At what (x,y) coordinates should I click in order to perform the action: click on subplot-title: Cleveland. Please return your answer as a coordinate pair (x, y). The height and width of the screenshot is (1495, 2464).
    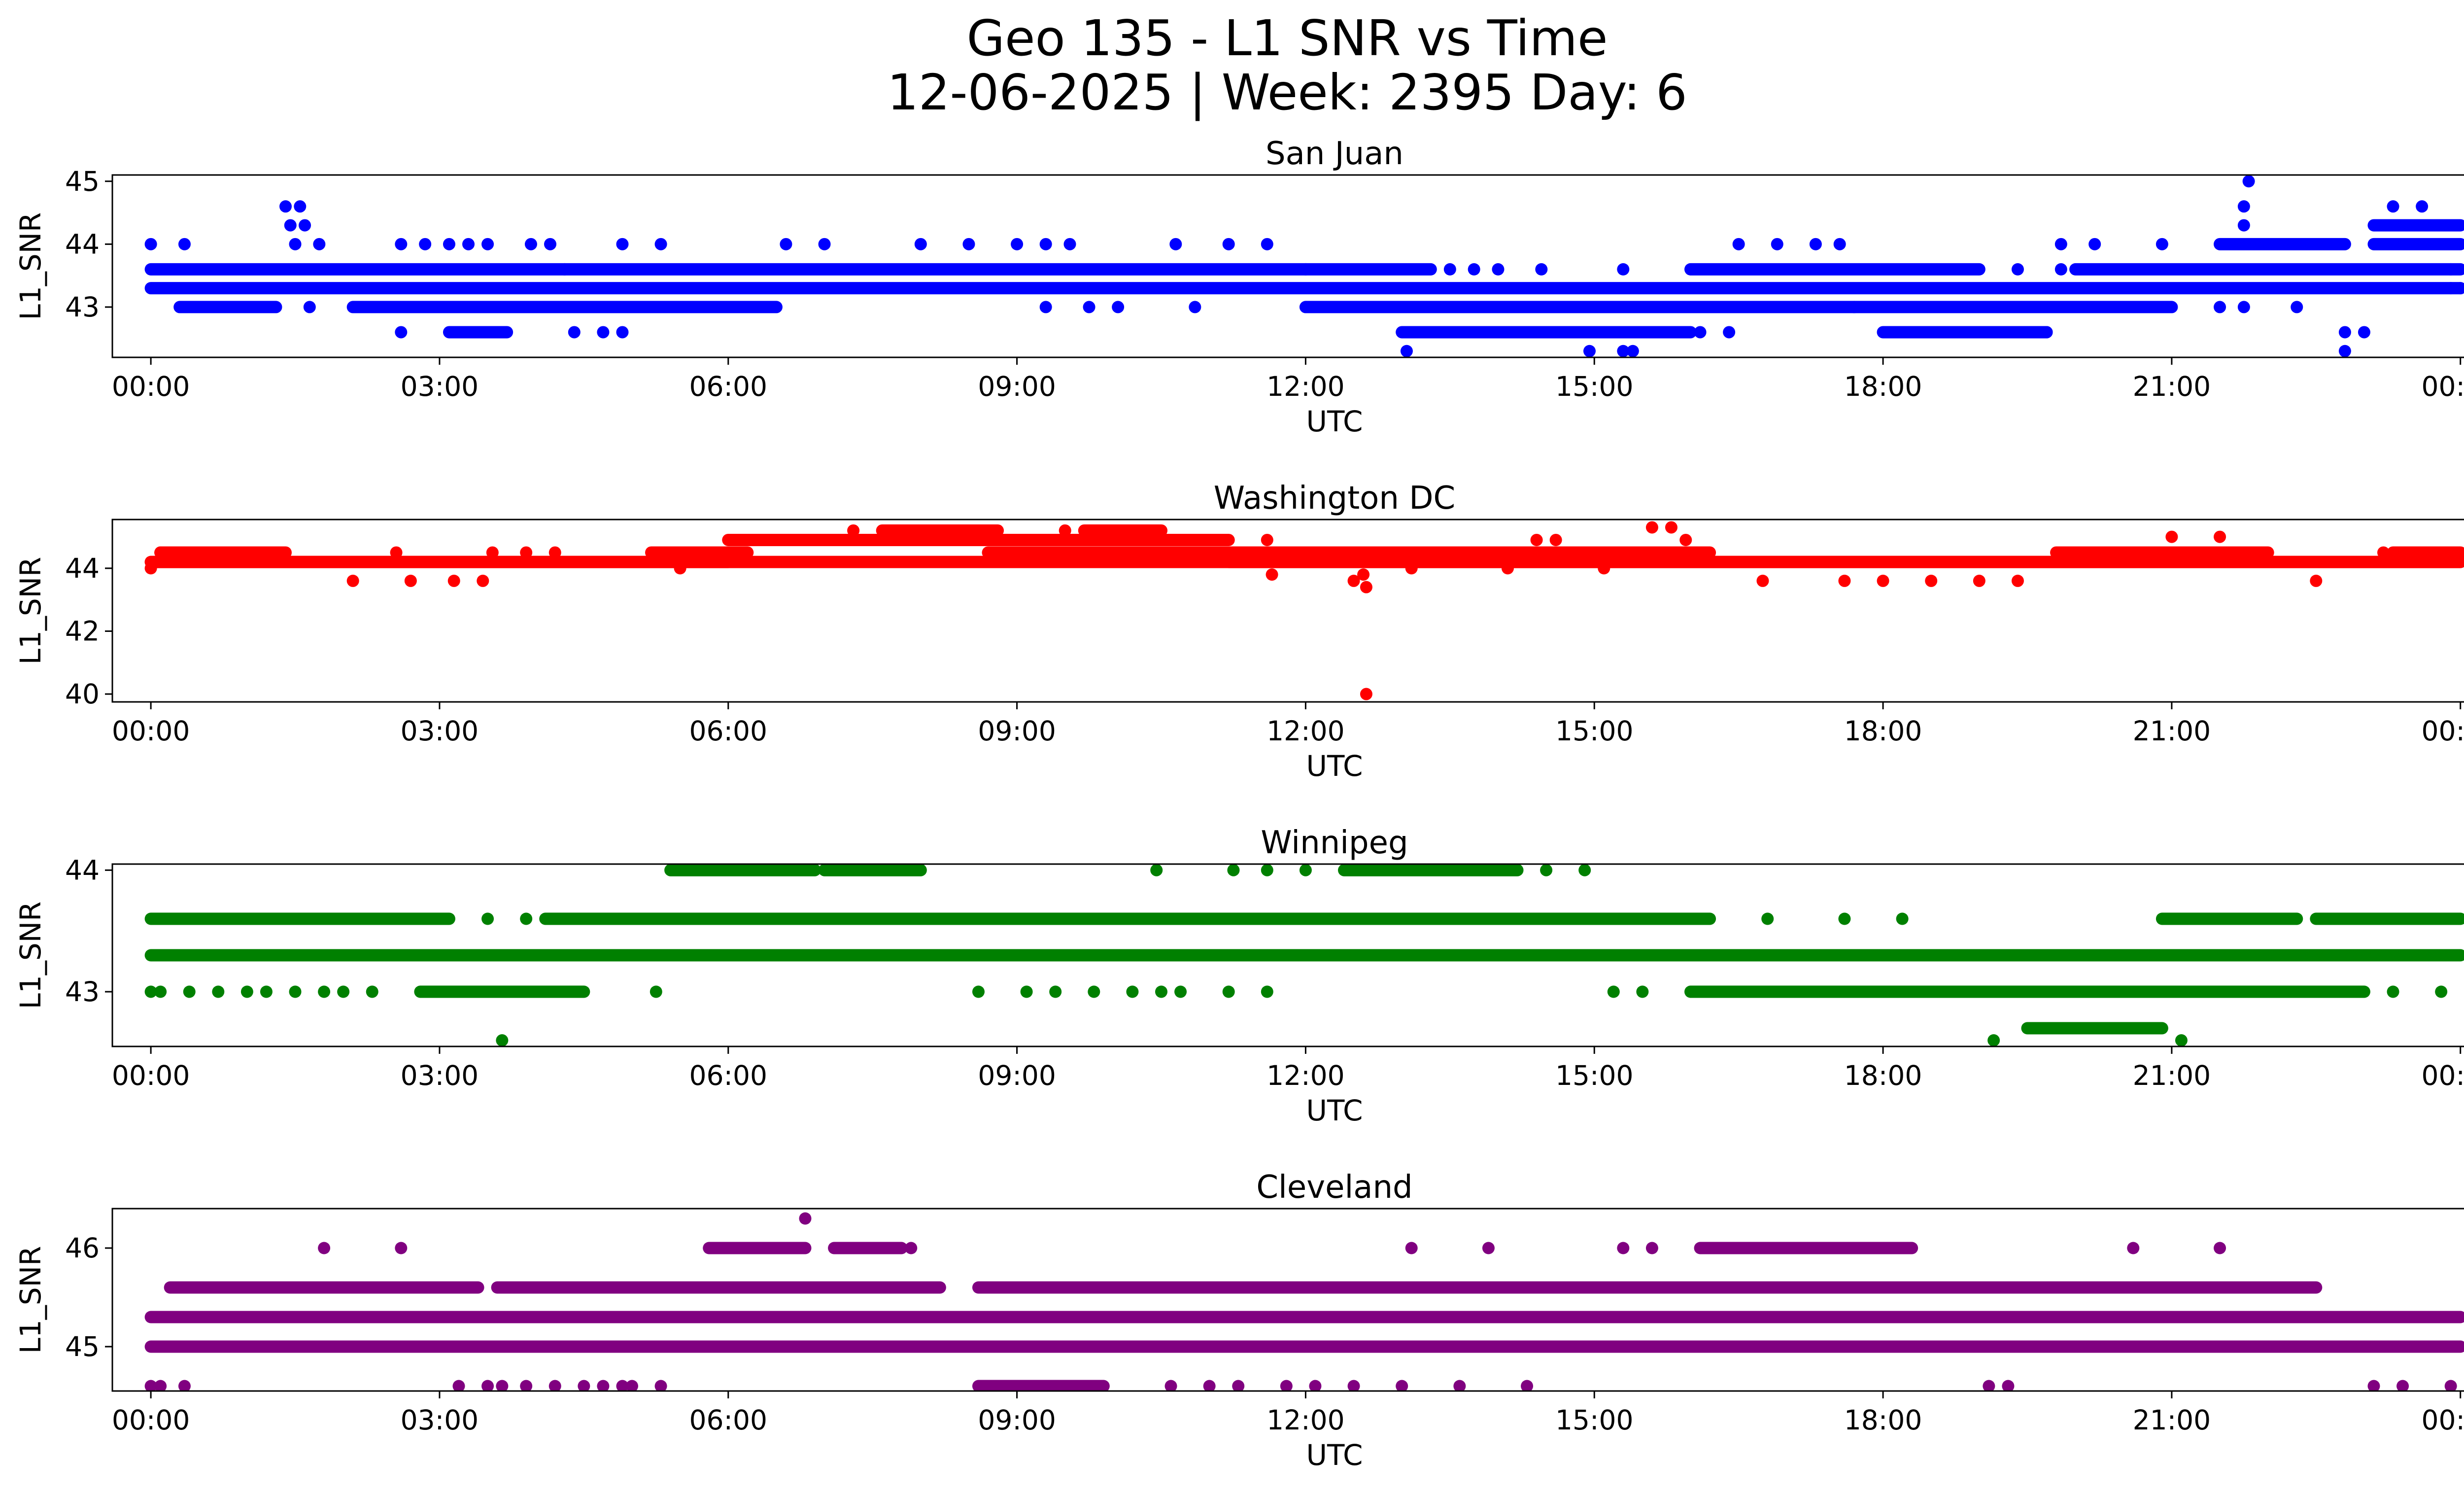
    Looking at the image, I should click on (1334, 1187).